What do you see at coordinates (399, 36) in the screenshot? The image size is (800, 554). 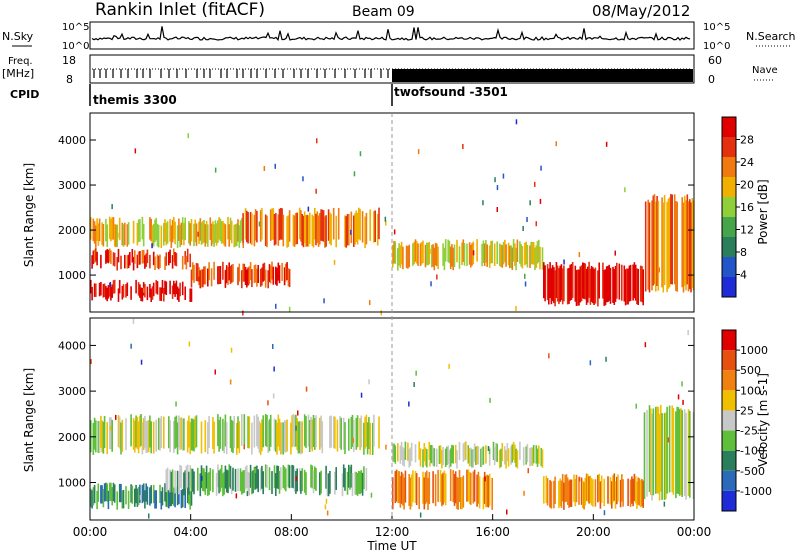 I see `sky-panel: N.Sky 10^5 10^0 10^5 10^0 N.Search` at bounding box center [399, 36].